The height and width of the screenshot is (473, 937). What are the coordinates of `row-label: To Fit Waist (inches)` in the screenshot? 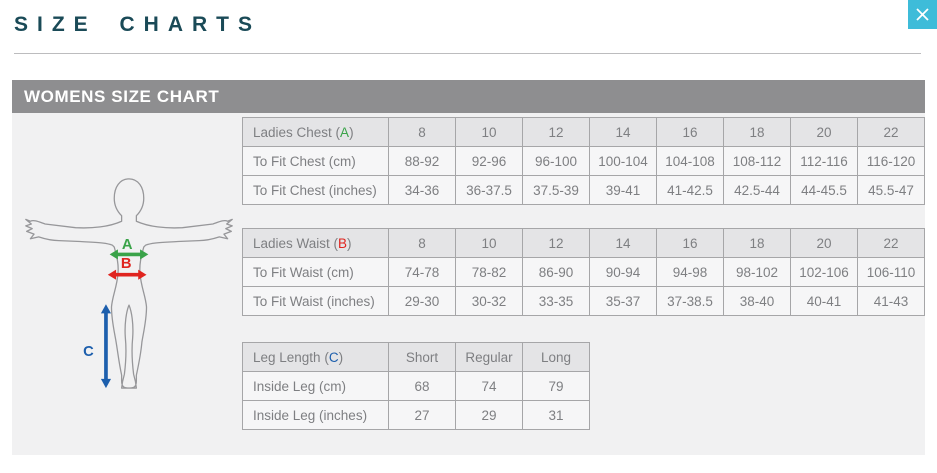 It's located at (315, 301).